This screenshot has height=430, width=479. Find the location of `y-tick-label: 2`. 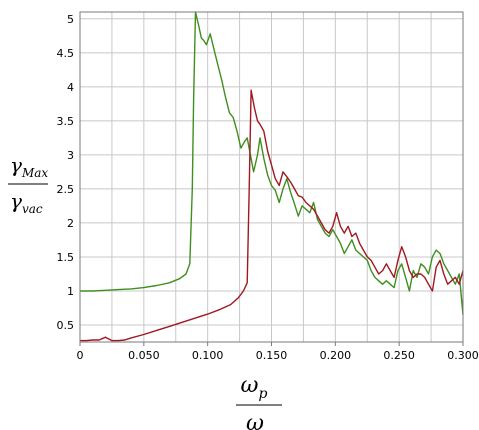

y-tick-label: 2 is located at coordinates (70, 223).